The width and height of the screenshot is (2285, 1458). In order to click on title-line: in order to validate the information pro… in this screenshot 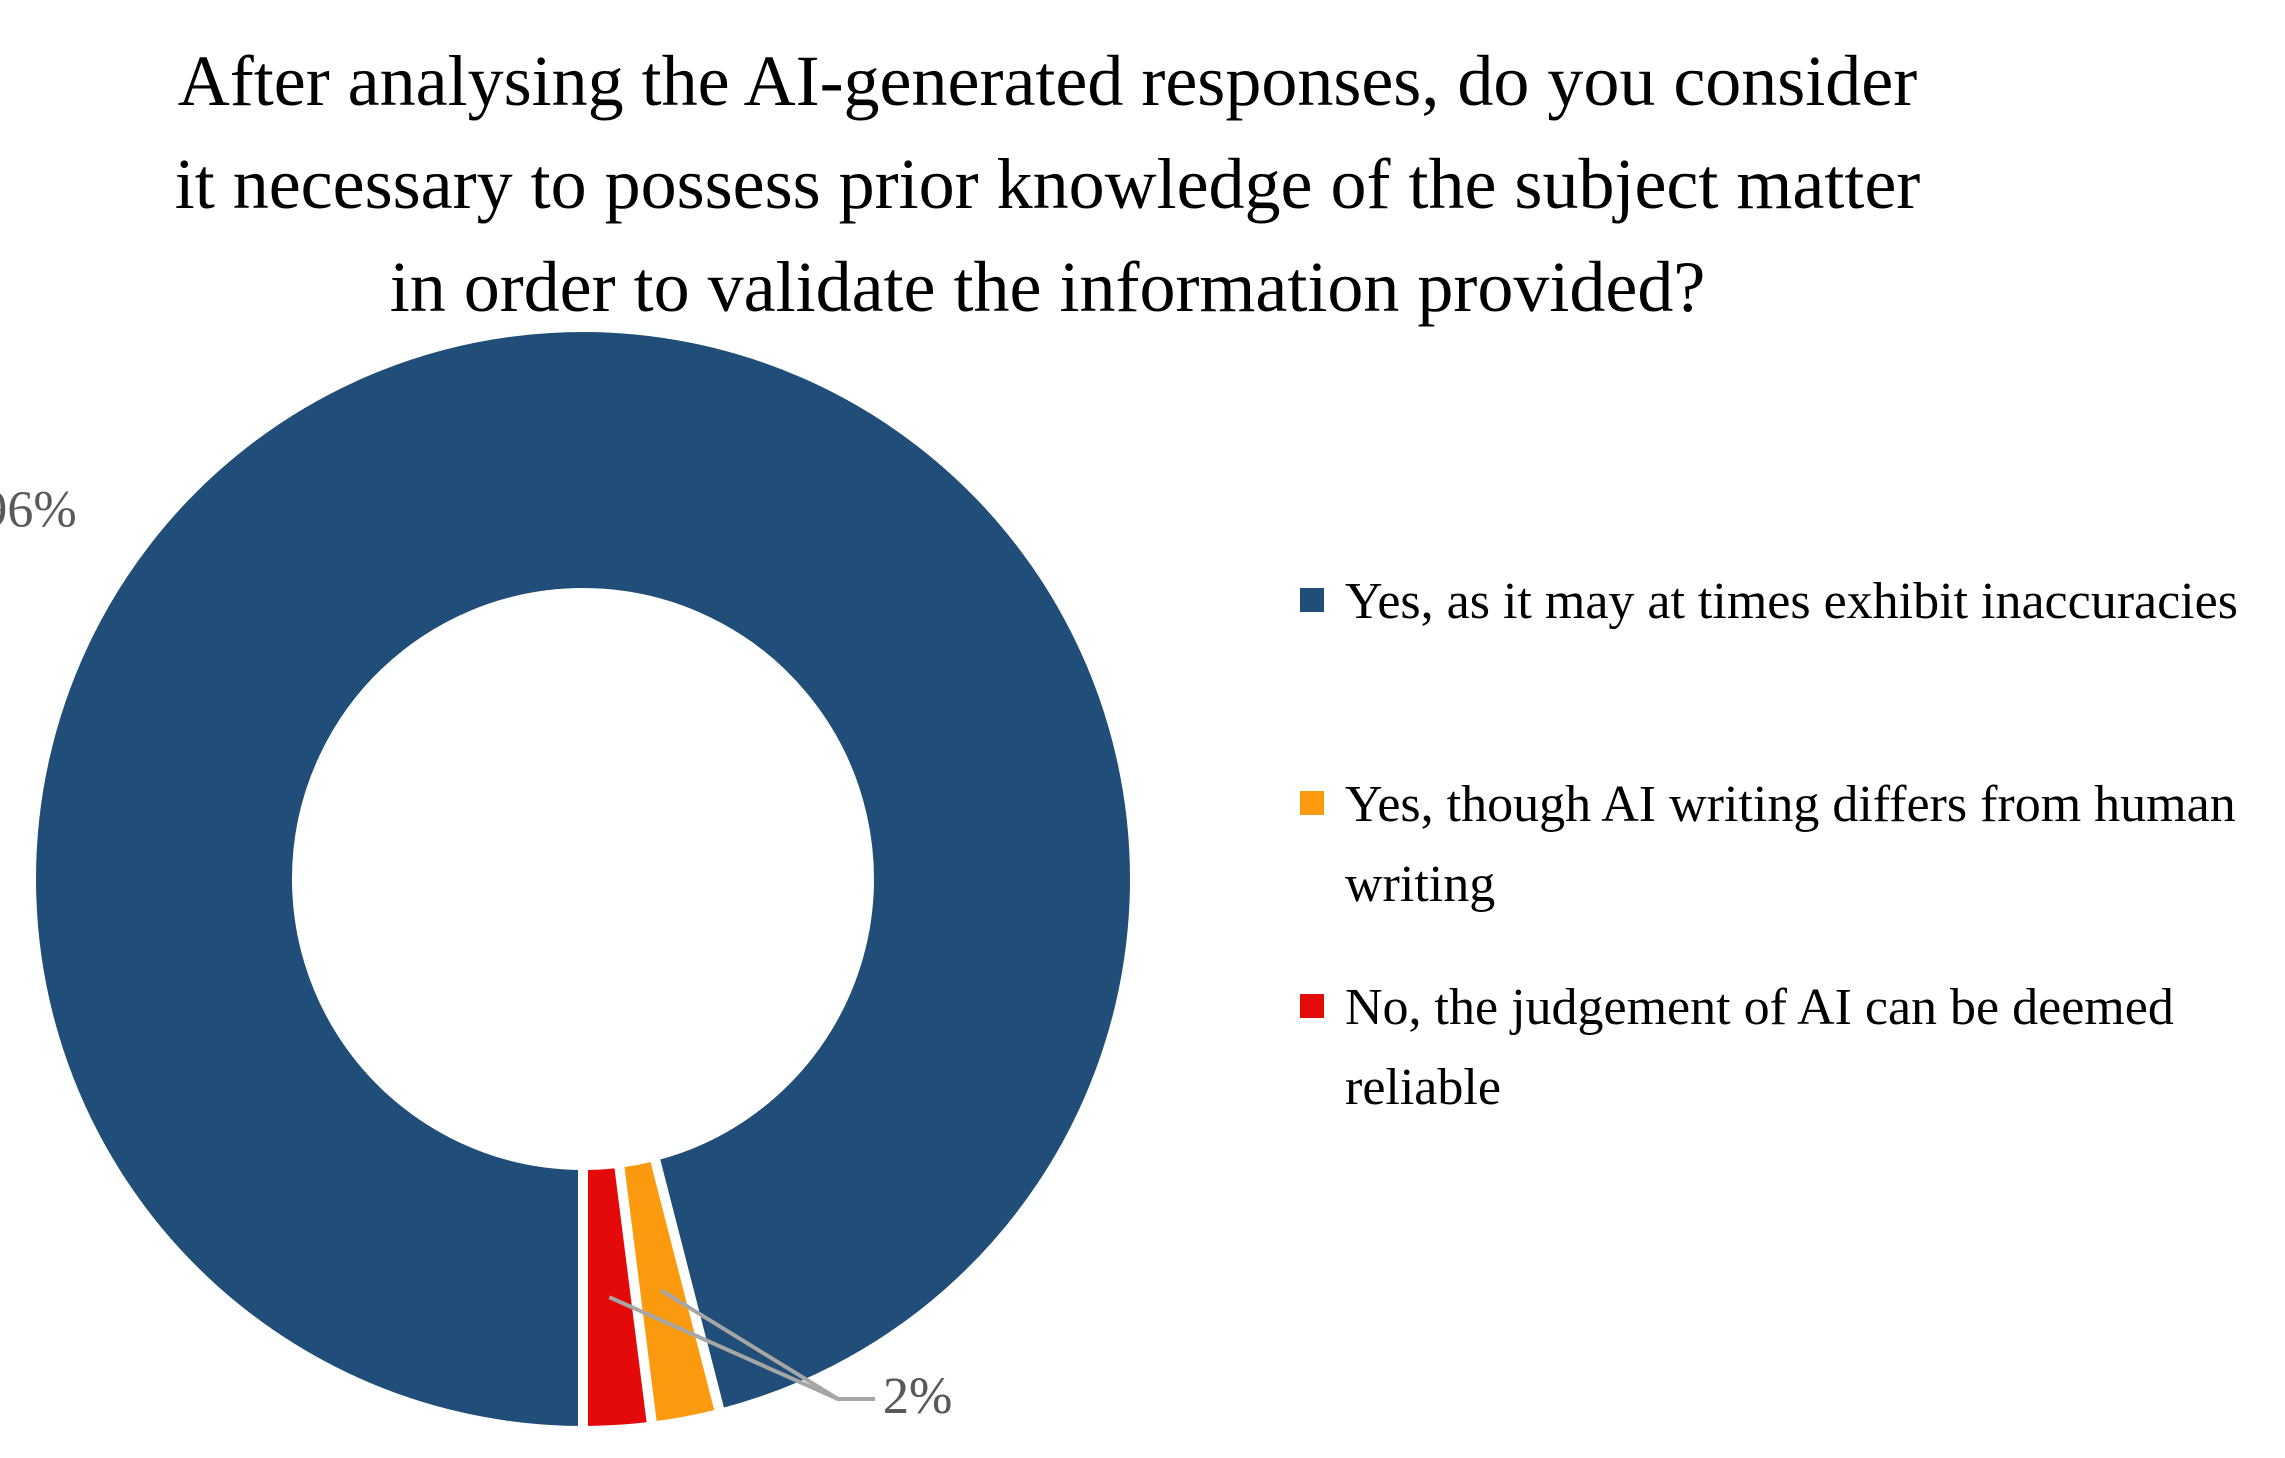, I will do `click(1047, 287)`.